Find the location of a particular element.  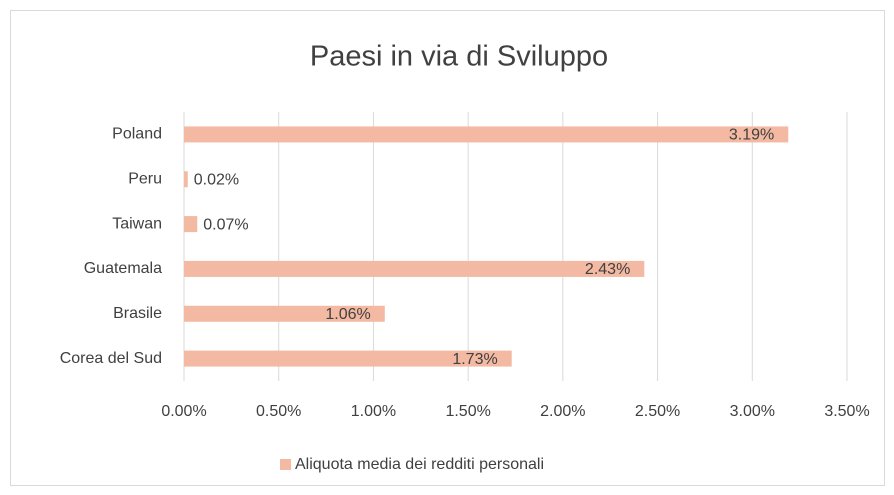

x-tick-label: 1.50% is located at coordinates (467, 411).